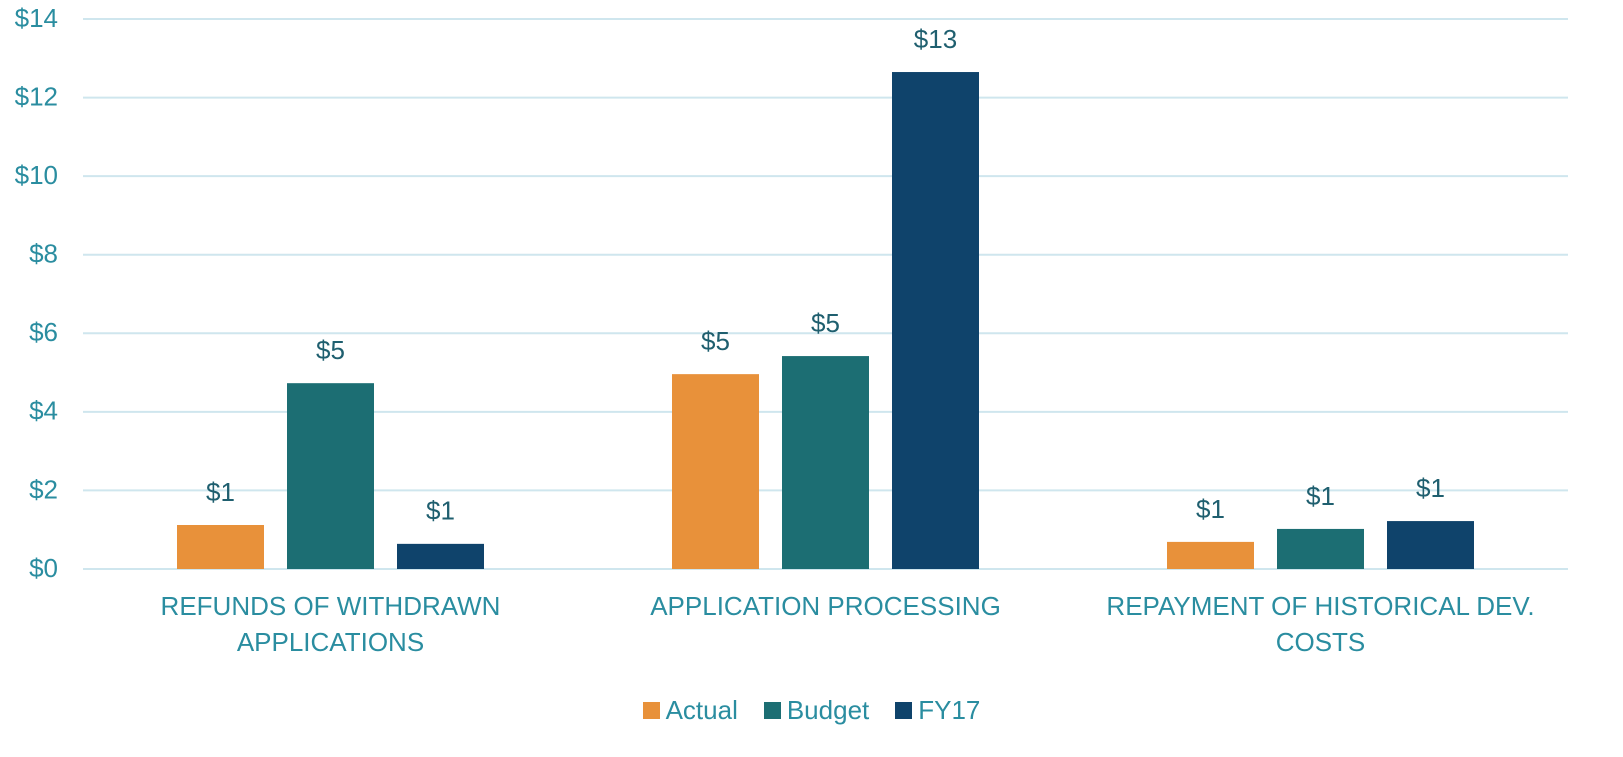 The width and height of the screenshot is (1623, 757). Describe the element at coordinates (949, 710) in the screenshot. I see `legend-label: FY17` at that location.